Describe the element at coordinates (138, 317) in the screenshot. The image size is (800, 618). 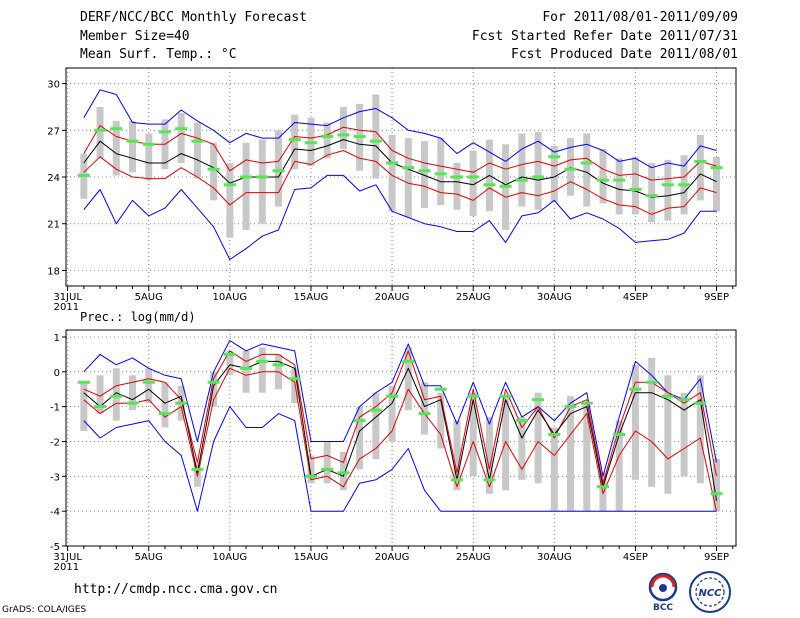
I see `panel-title-precip: Prec.: log(mm/d)` at that location.